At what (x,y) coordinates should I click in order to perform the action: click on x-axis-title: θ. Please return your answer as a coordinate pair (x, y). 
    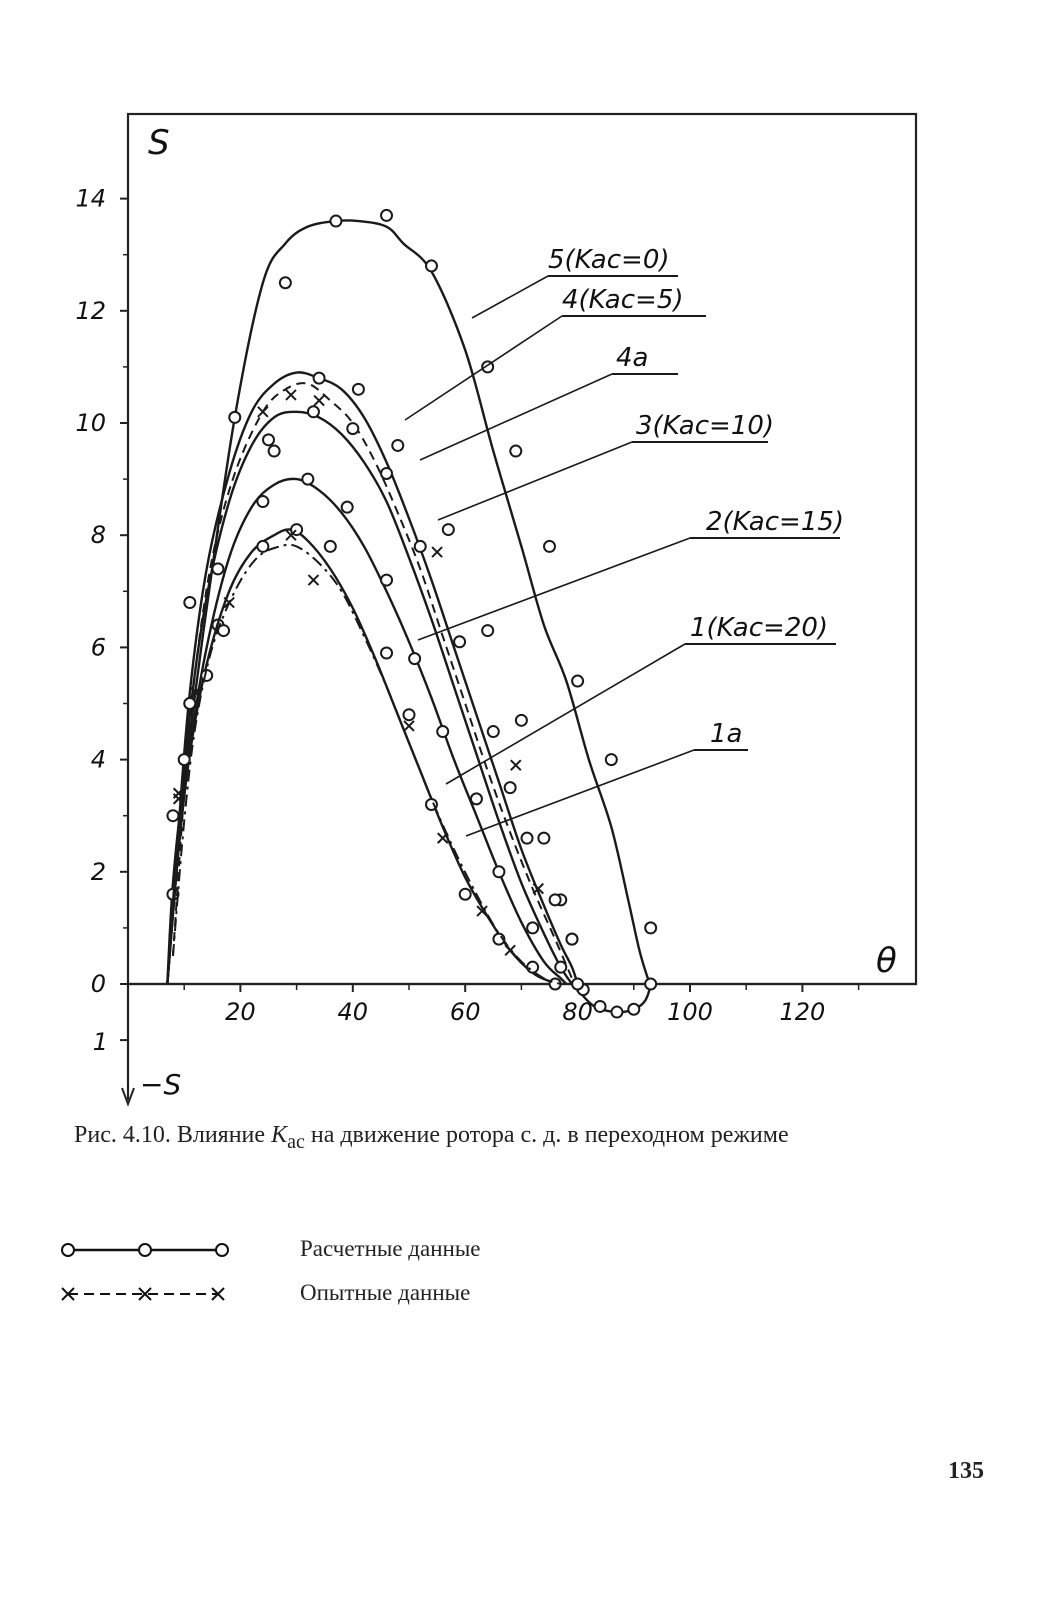
    Looking at the image, I should click on (886, 961).